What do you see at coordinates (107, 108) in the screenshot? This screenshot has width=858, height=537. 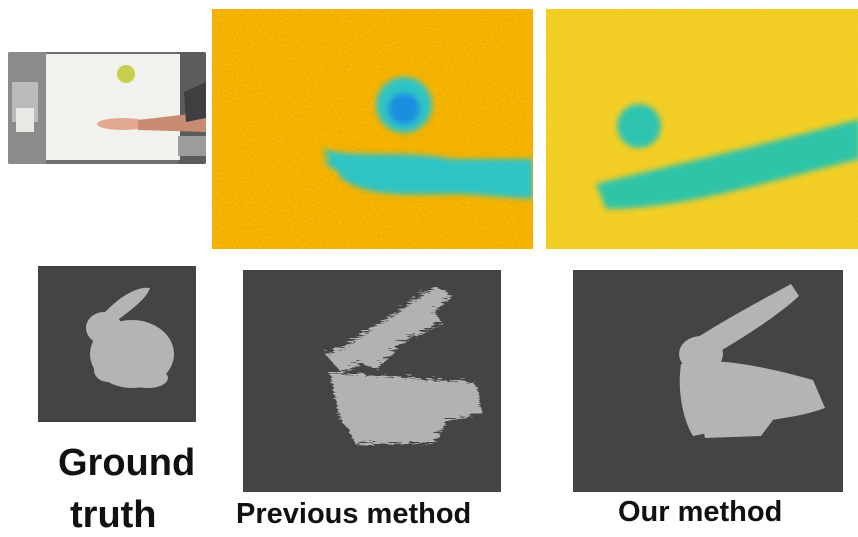 I see `scene-photo` at bounding box center [107, 108].